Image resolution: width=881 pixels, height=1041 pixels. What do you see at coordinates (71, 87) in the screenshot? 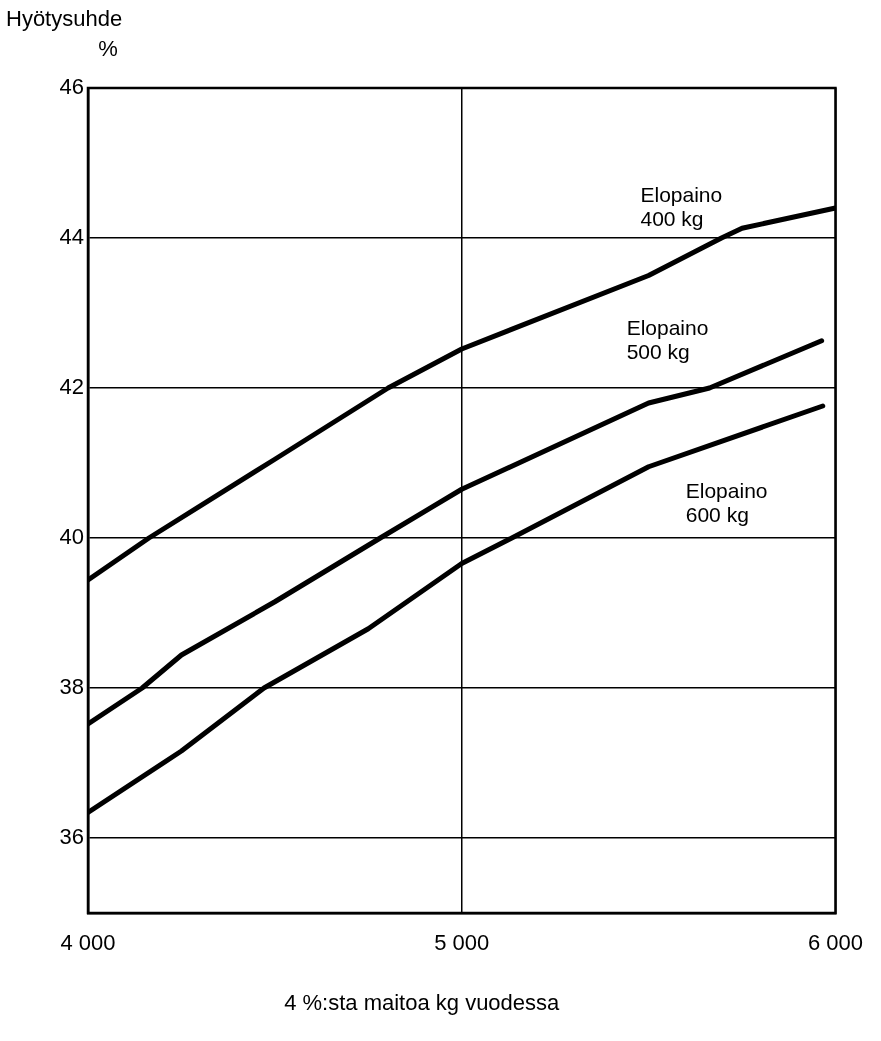
I see `y-tick-label: 46` at bounding box center [71, 87].